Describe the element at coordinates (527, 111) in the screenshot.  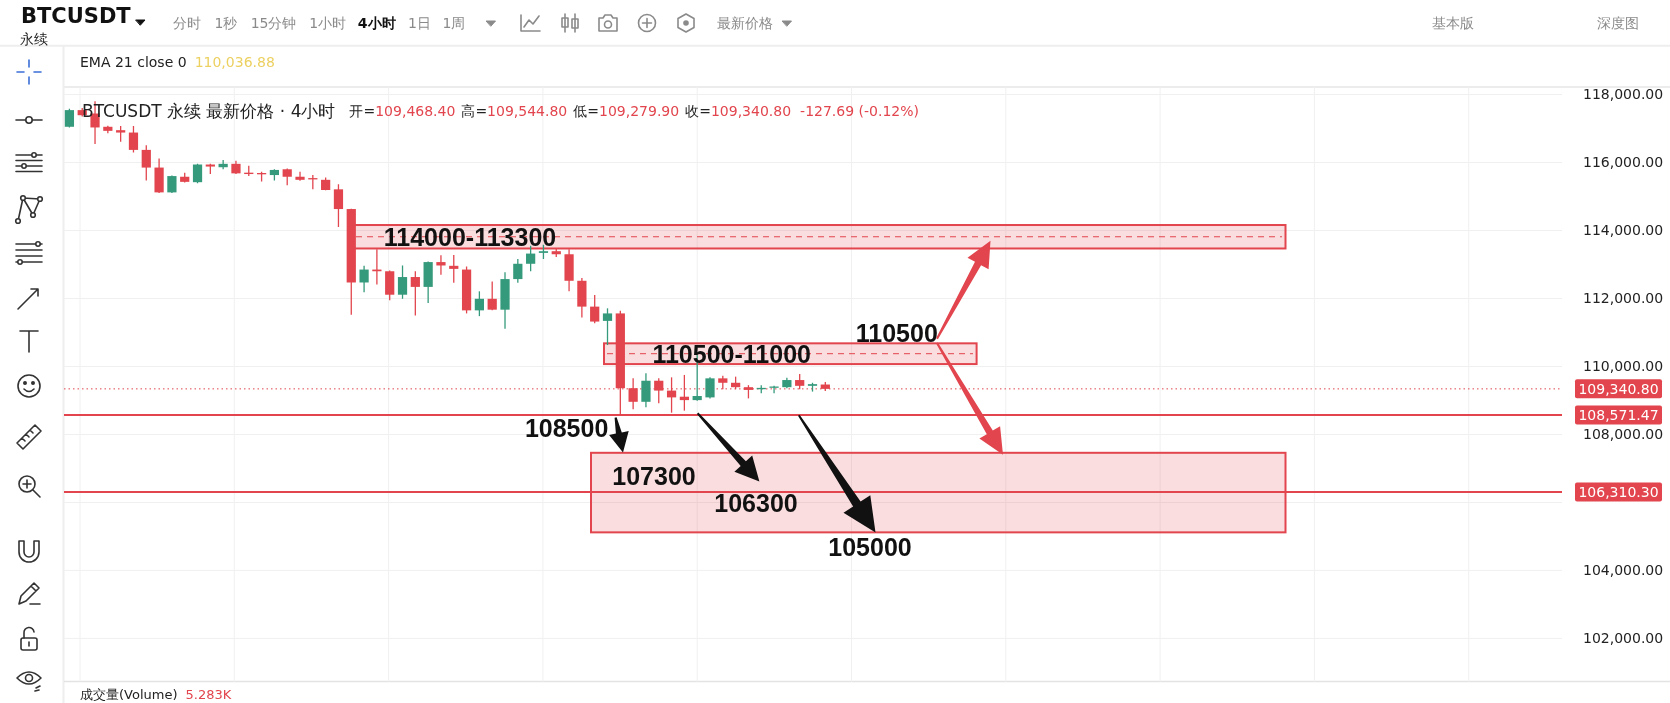
I see `annotation: 109,544.80` at that location.